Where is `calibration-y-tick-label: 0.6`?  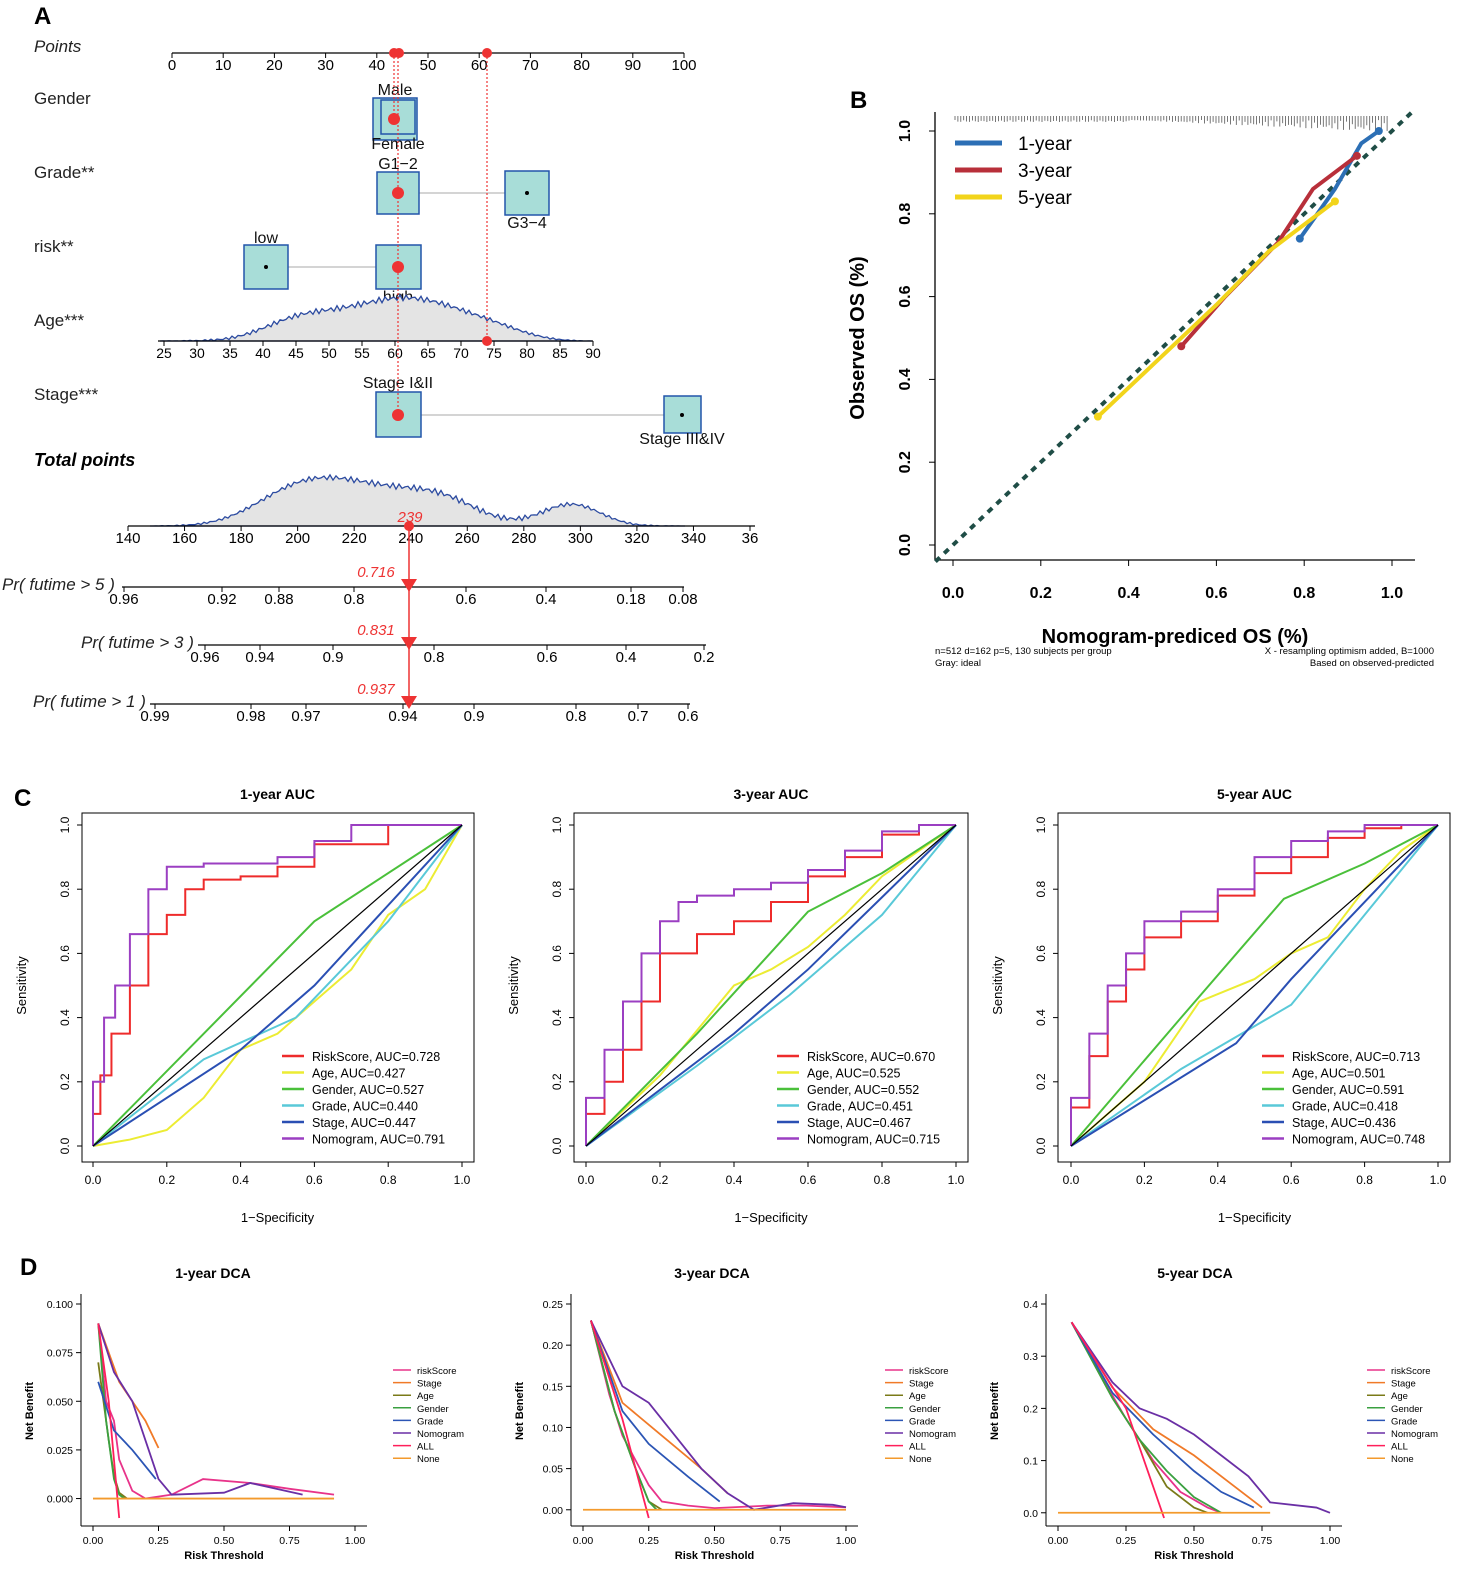 calibration-y-tick-label: 0.6 is located at coordinates (905, 296).